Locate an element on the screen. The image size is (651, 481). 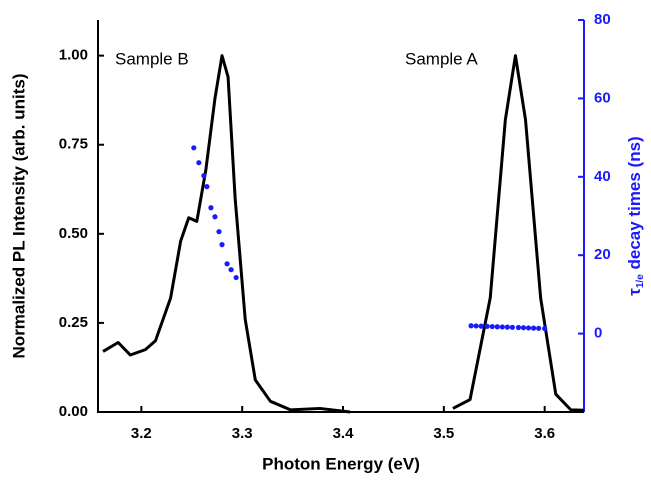
x-tick-label: 3.6 is located at coordinates (544, 433).